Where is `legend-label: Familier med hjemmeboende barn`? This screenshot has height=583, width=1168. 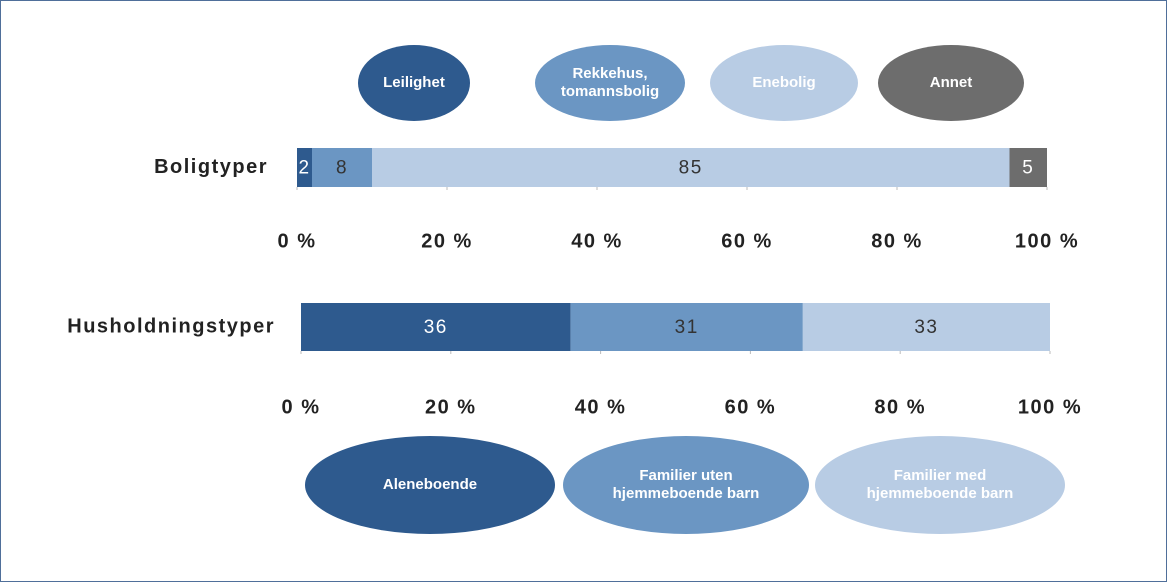 legend-label: Familier med hjemmeboende barn is located at coordinates (940, 484).